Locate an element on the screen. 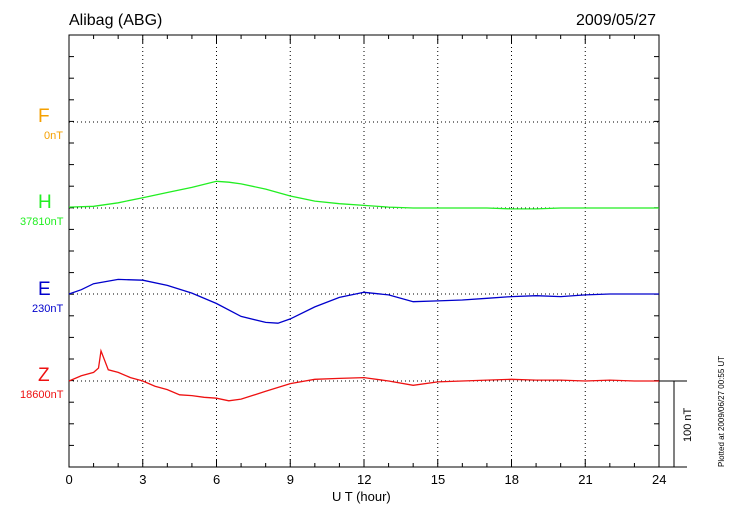 This screenshot has height=520, width=730. series-line-h is located at coordinates (363, 195).